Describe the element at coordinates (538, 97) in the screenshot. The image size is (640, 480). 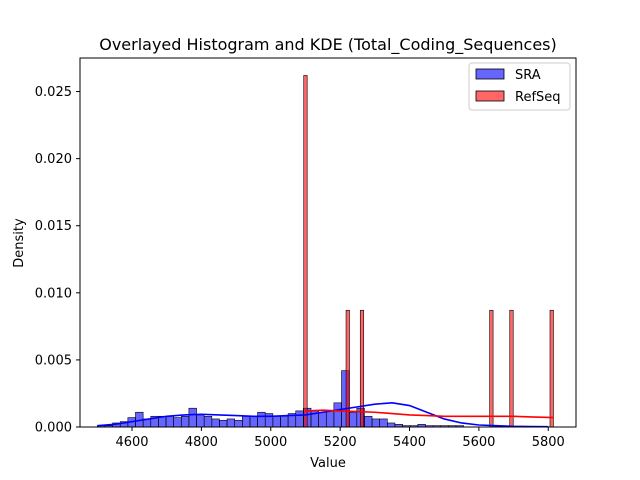
I see `legend-label-refseq: RefSeq` at that location.